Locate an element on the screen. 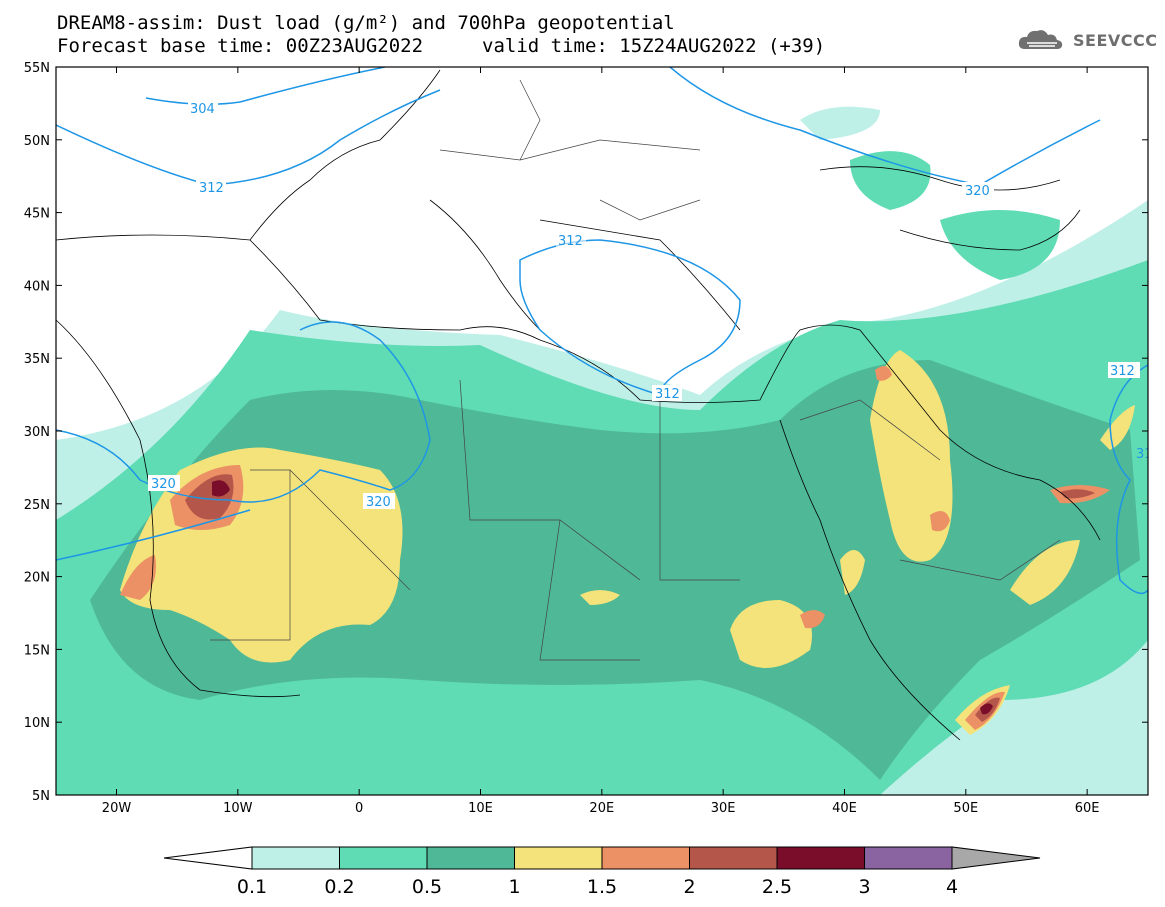 This screenshot has width=1165, height=907. cloud-icon is located at coordinates (1040, 39).